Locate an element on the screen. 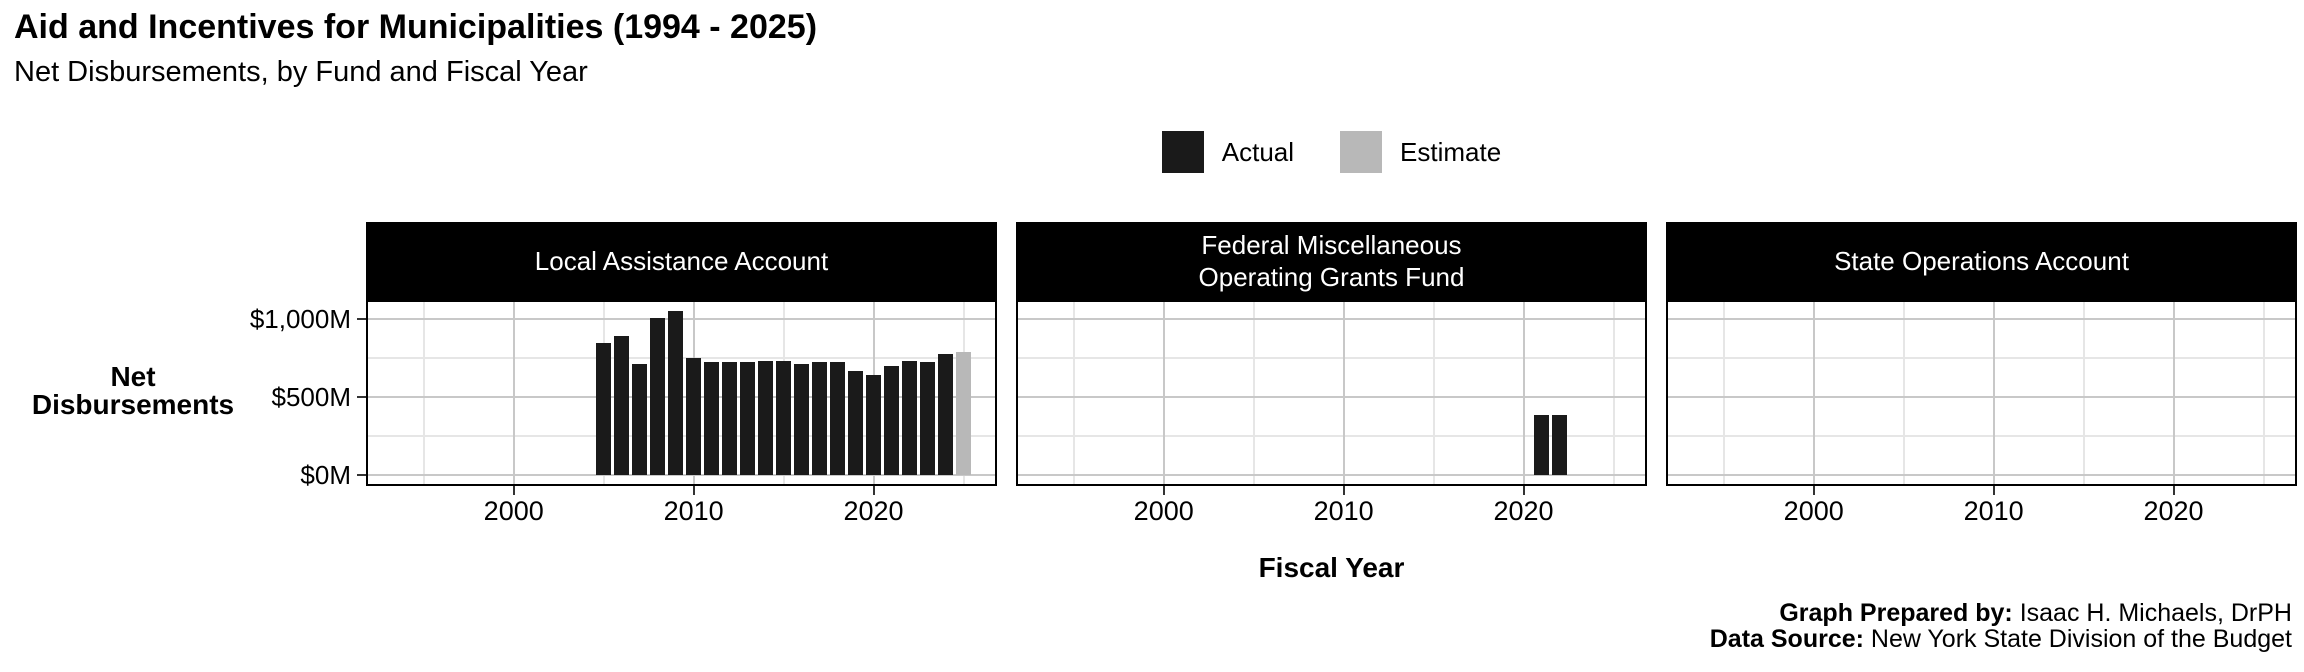 This screenshot has width=2304, height=672. caption-prepared-value: Isaac H. Michaels, DrPH is located at coordinates (2152, 613).